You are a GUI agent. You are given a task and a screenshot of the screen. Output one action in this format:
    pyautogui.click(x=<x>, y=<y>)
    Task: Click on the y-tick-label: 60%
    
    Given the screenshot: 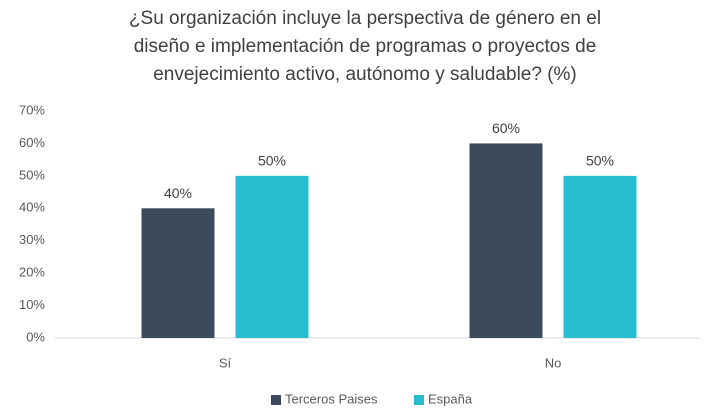 What is the action you would take?
    pyautogui.click(x=32, y=142)
    